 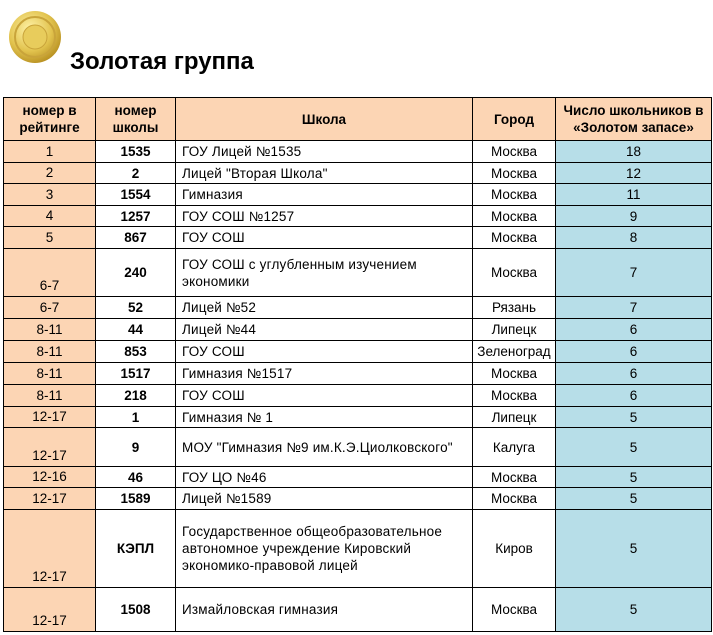 I want to click on table-row: 8-11 44 Лицей №44 Липецк 6, so click(x=357, y=329).